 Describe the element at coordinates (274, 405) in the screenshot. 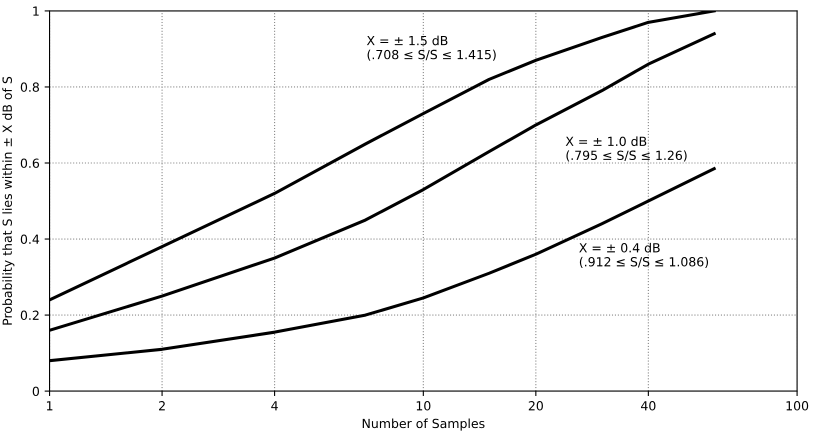

I see `x-tick-label: 4` at that location.